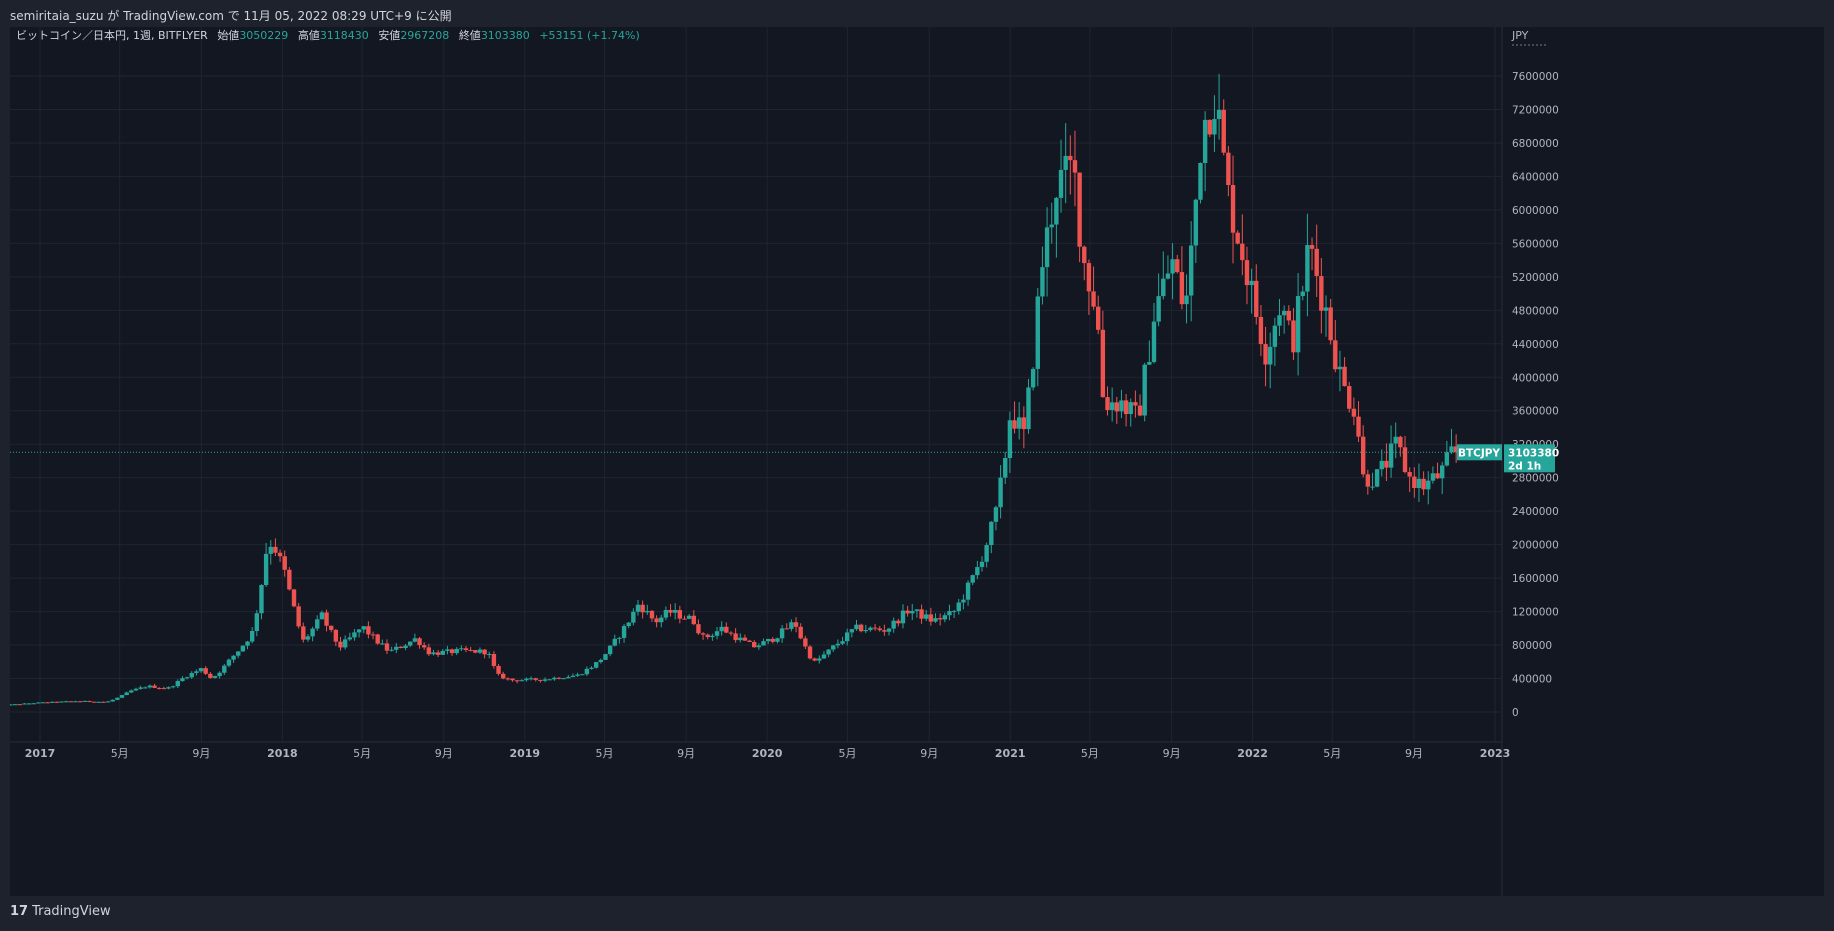 Image resolution: width=1834 pixels, height=931 pixels. Describe the element at coordinates (228, 35) in the screenshot. I see `legend-open-label: 始値` at that location.